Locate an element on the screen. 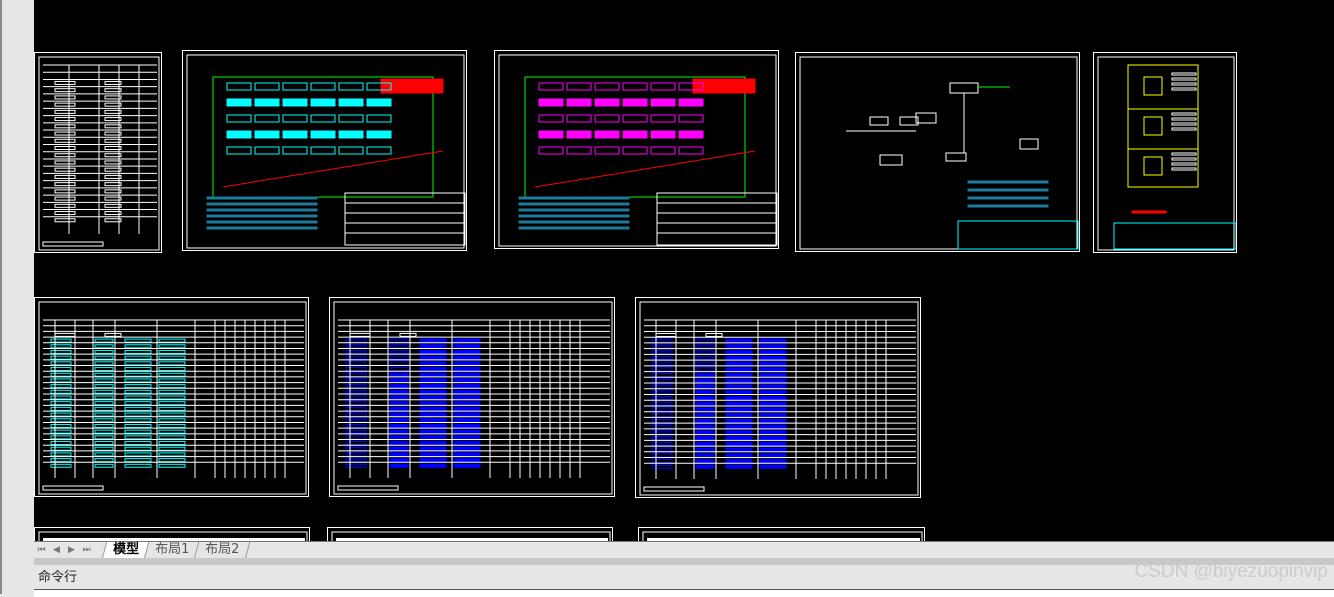 This screenshot has height=597, width=1334. next-layout-icon: ▶ is located at coordinates (71, 550).